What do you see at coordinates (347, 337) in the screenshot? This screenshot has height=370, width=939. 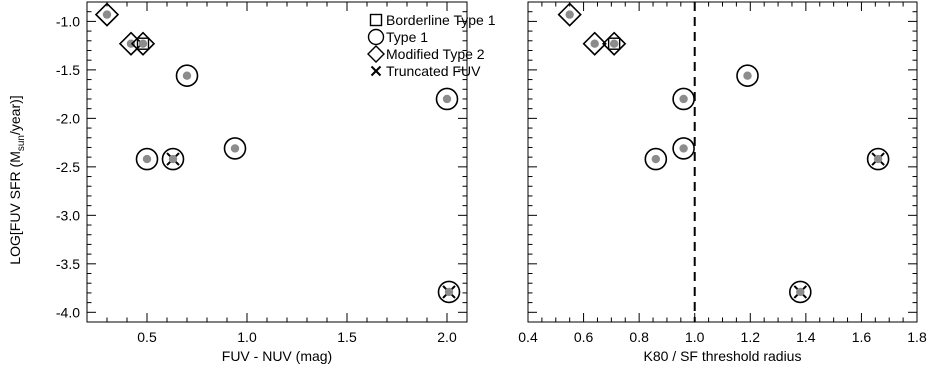 I see `left-x-tick-label: 1.5` at bounding box center [347, 337].